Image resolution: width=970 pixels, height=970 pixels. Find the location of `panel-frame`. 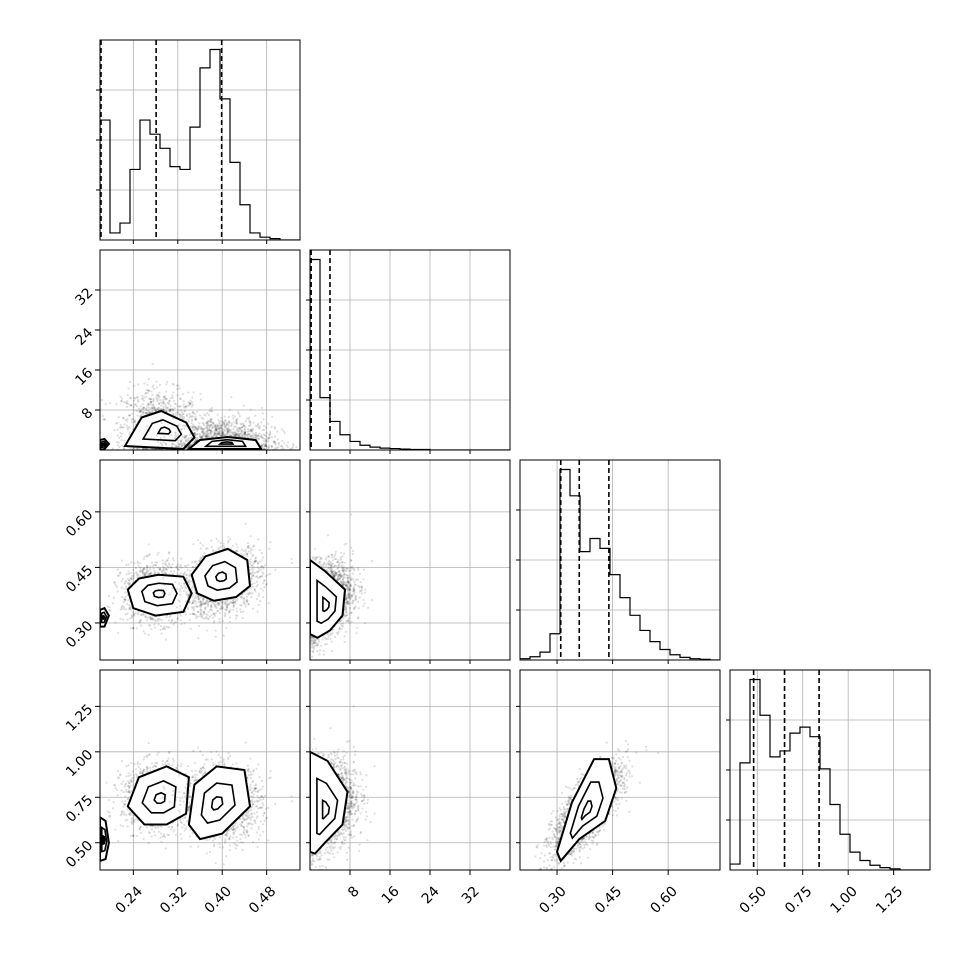

panel-frame is located at coordinates (200, 350).